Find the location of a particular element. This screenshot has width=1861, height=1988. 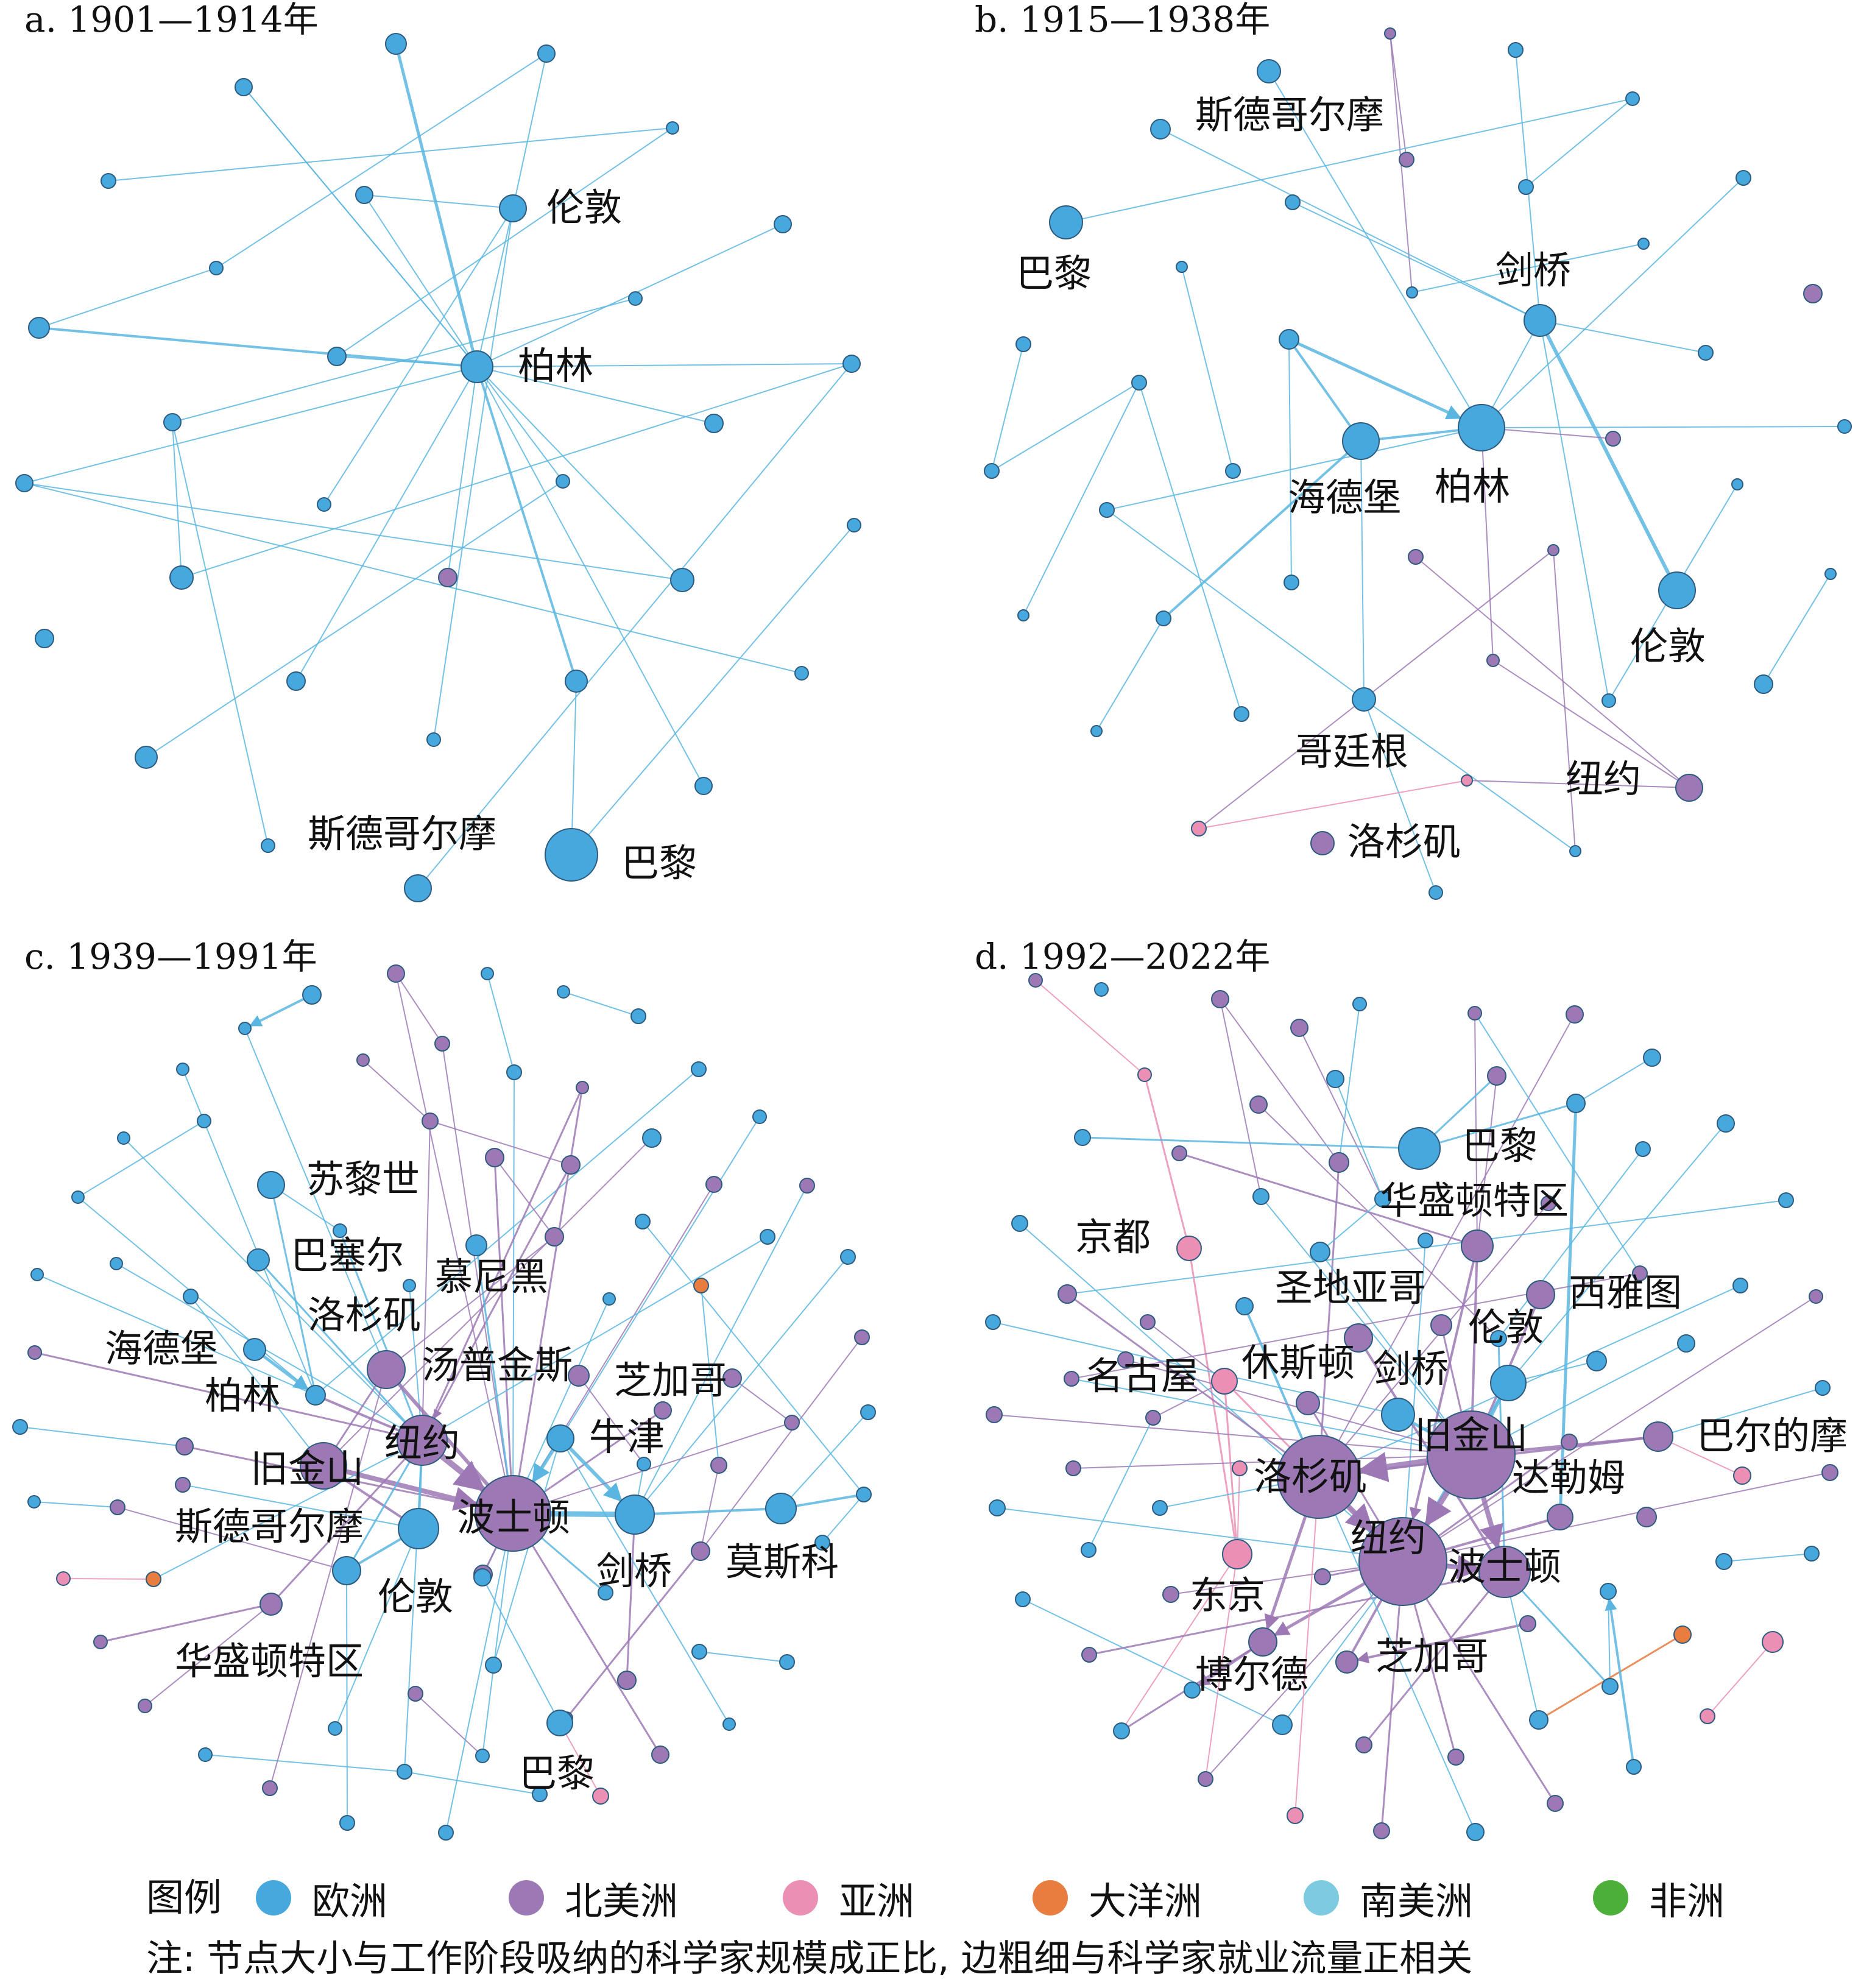

panel-d-node-休斯顿 is located at coordinates (1358, 1338).